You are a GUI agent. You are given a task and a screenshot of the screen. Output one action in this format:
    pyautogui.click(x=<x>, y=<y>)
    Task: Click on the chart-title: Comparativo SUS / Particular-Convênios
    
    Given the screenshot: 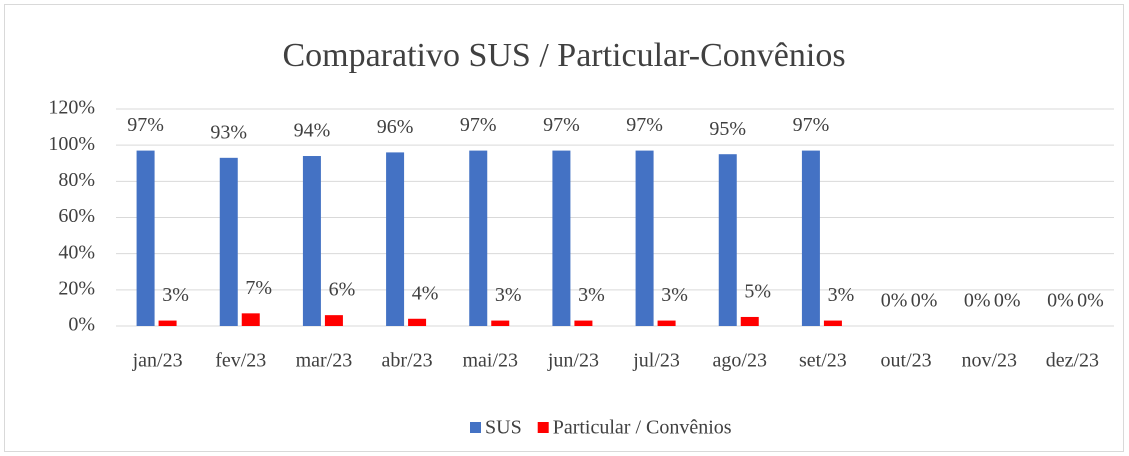 What is the action you would take?
    pyautogui.click(x=563, y=55)
    